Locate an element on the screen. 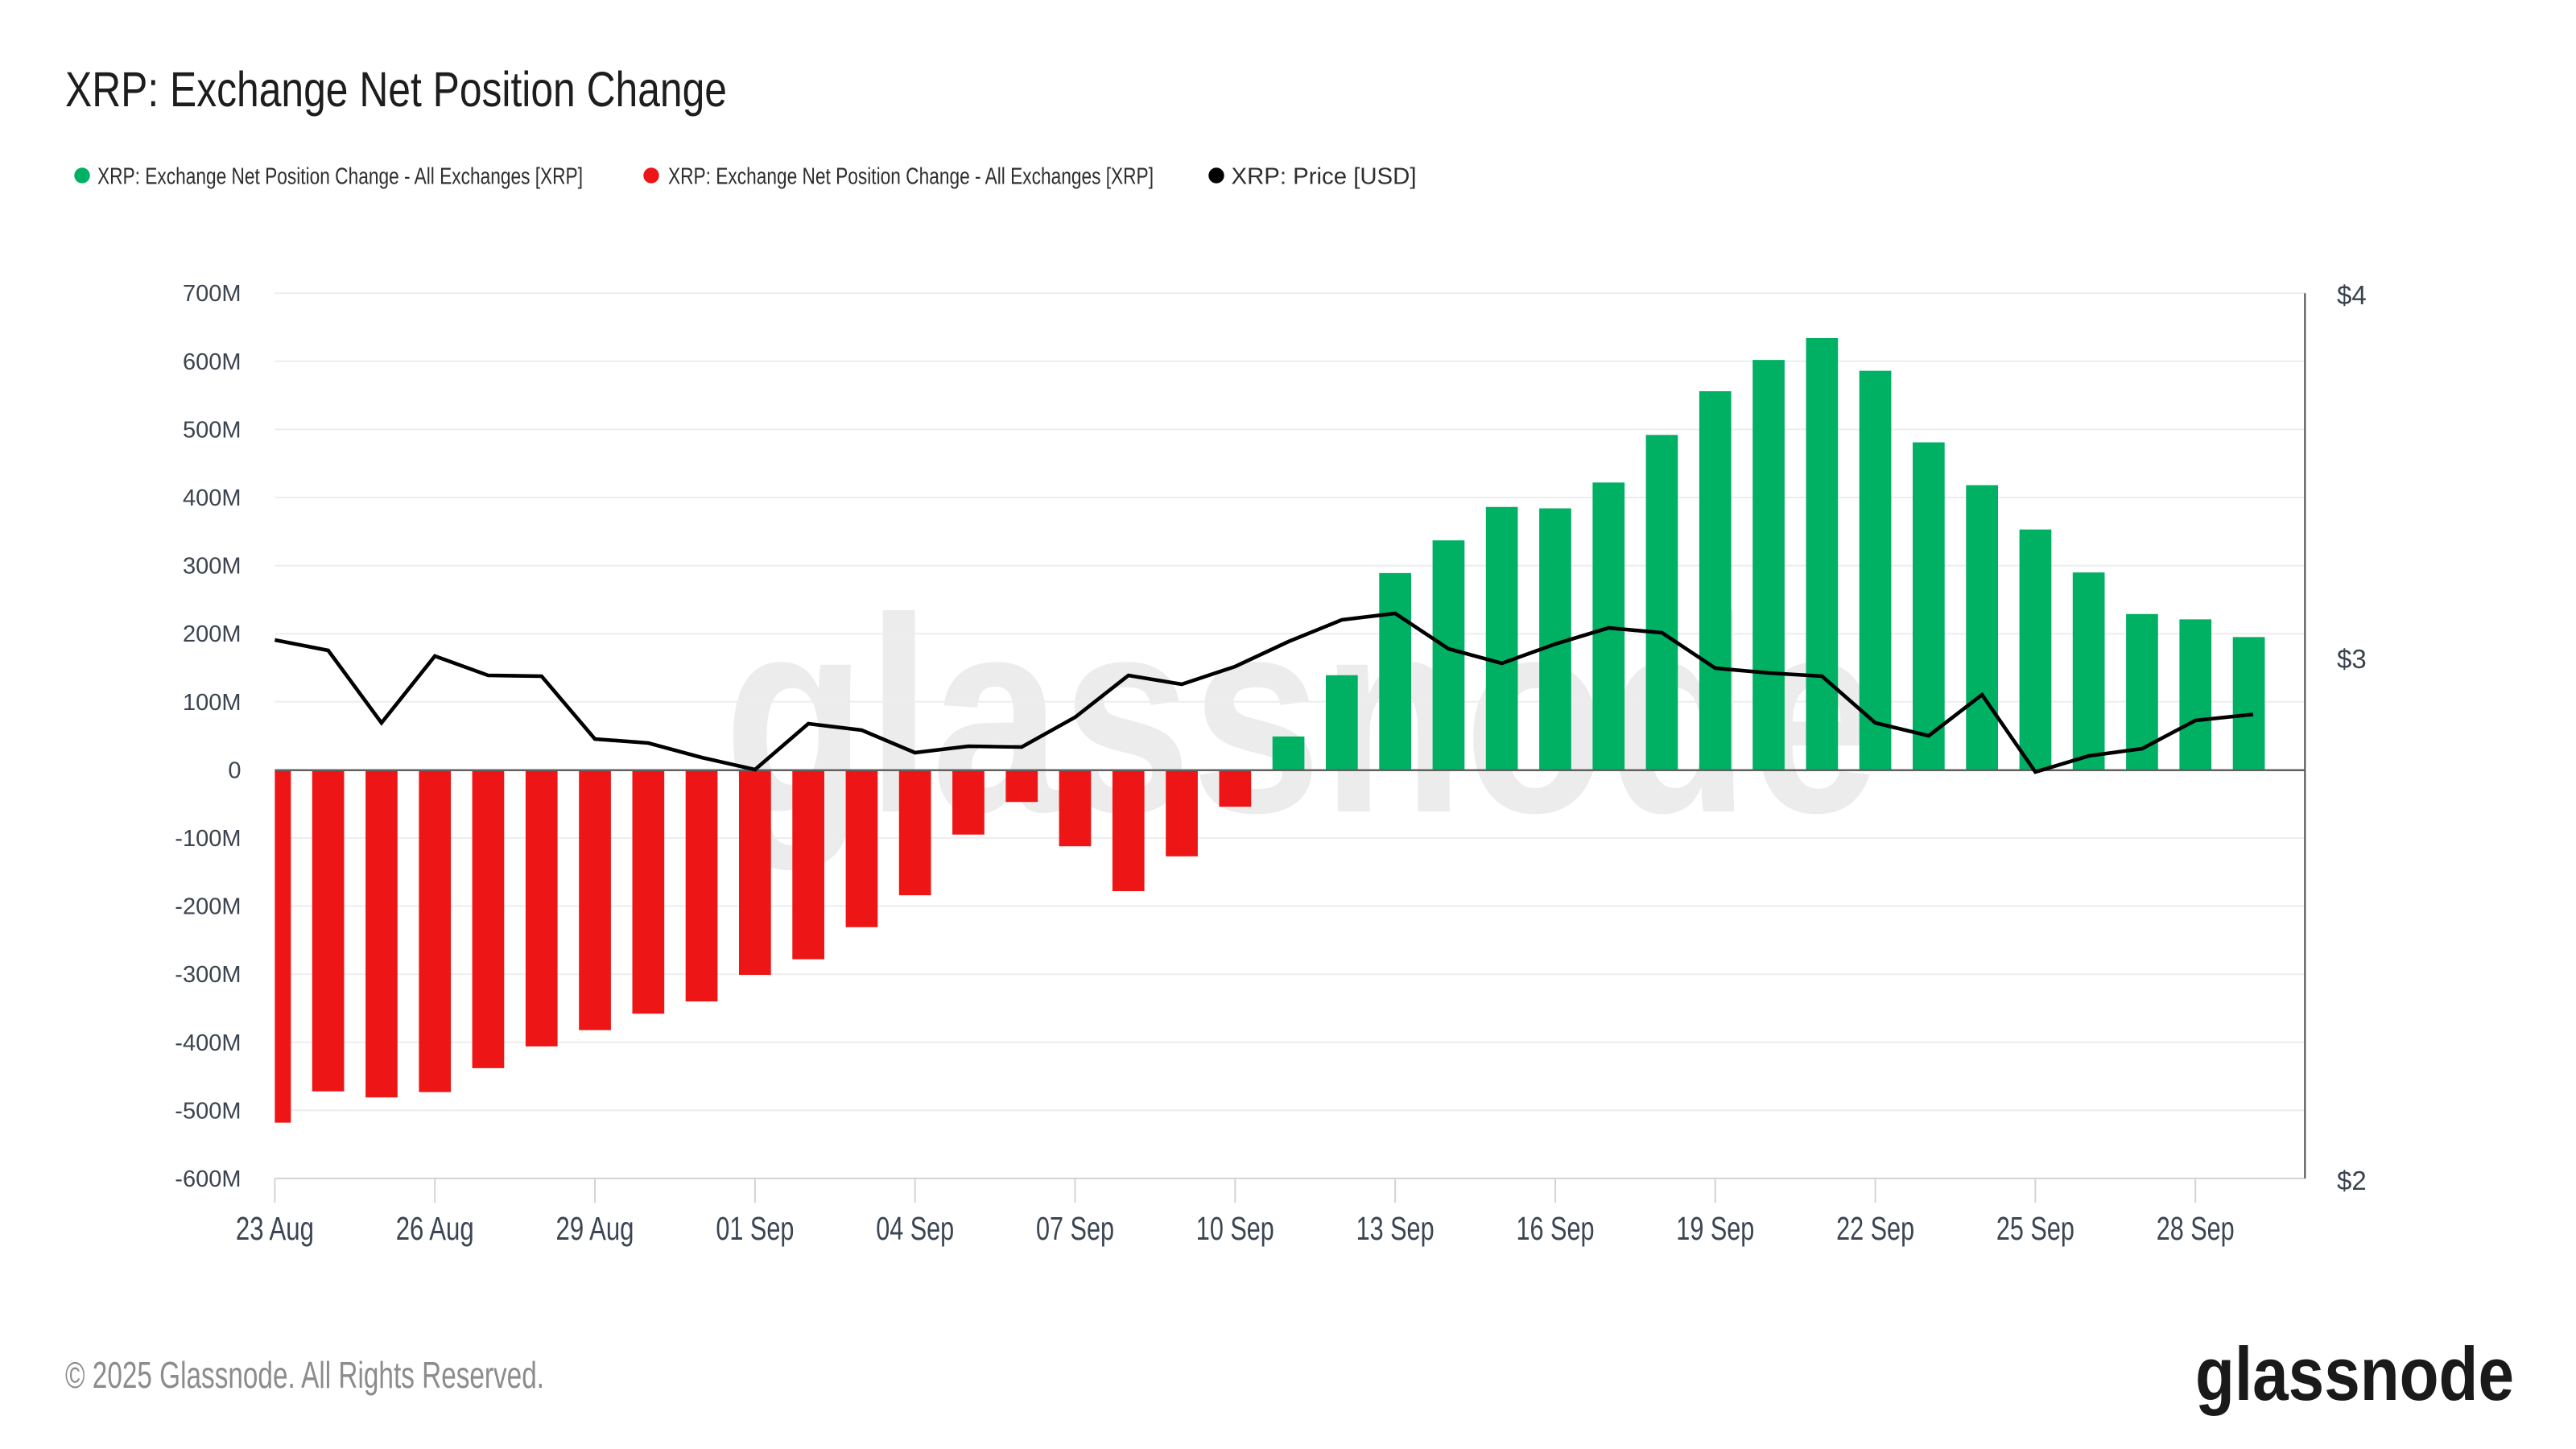 The height and width of the screenshot is (1449, 2576). svg-text: 10 Sep is located at coordinates (1235, 1228).